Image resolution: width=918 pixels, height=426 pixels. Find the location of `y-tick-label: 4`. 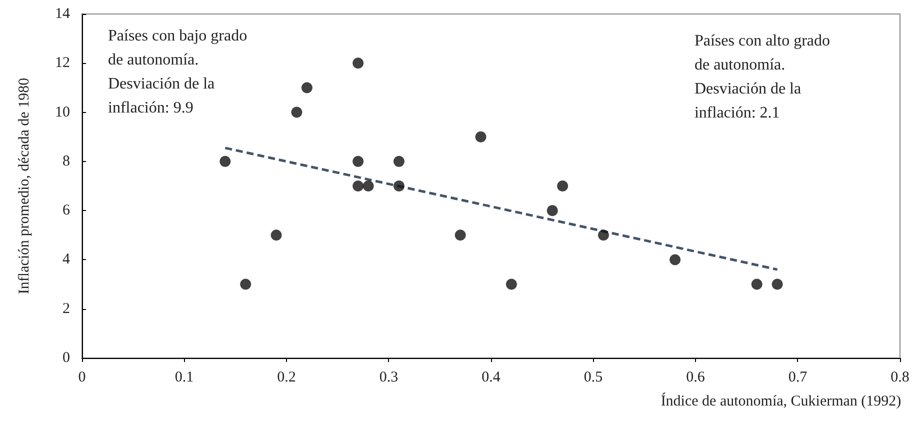

y-tick-label: 4 is located at coordinates (66, 260).